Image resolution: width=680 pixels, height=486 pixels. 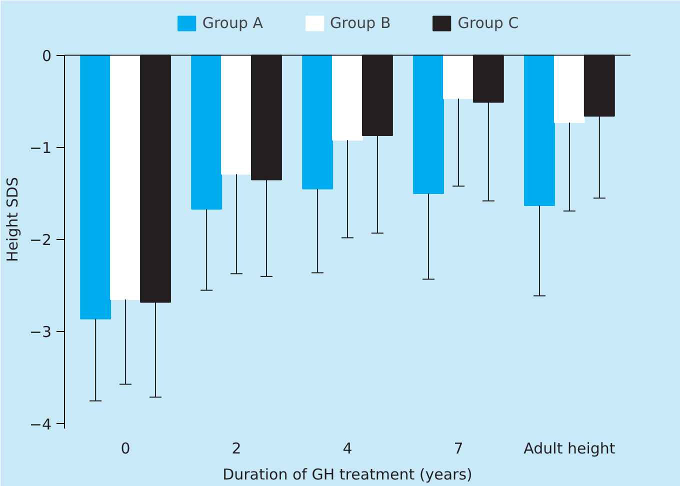 What do you see at coordinates (237, 449) in the screenshot?
I see `x-tick-label: 2` at bounding box center [237, 449].